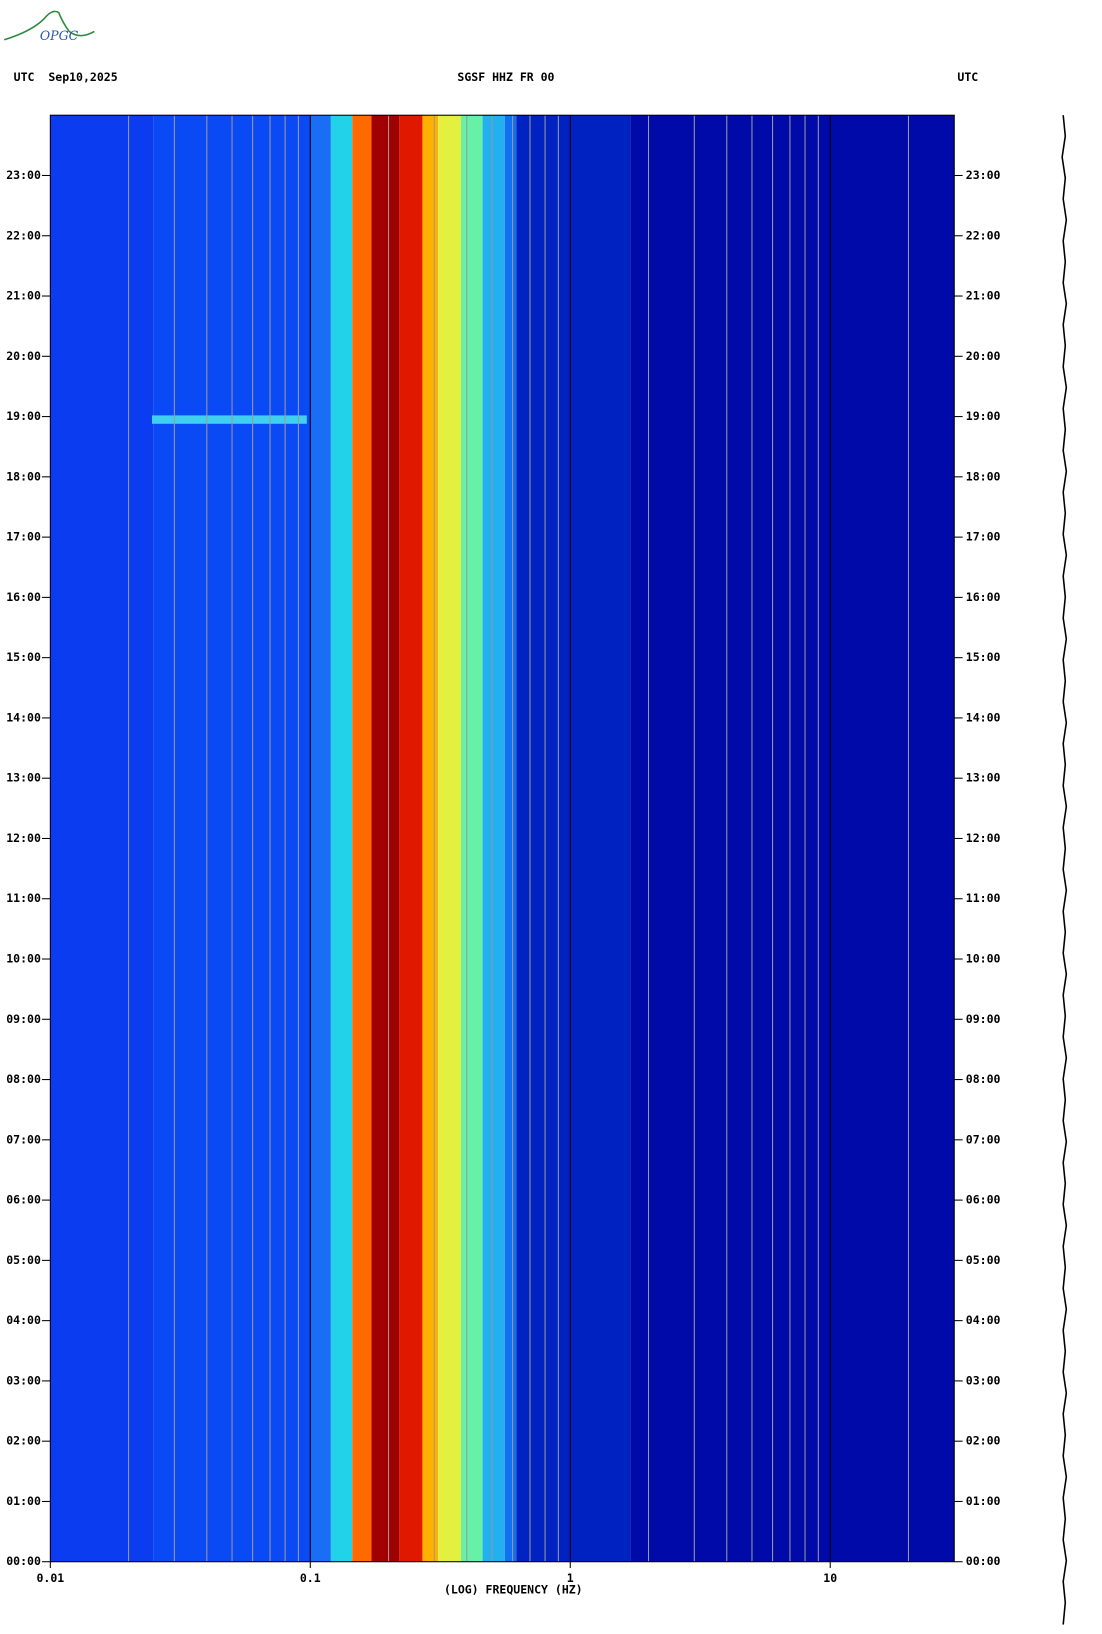  Describe the element at coordinates (983, 959) in the screenshot. I see `y-tick-label-right: 10:00` at that location.